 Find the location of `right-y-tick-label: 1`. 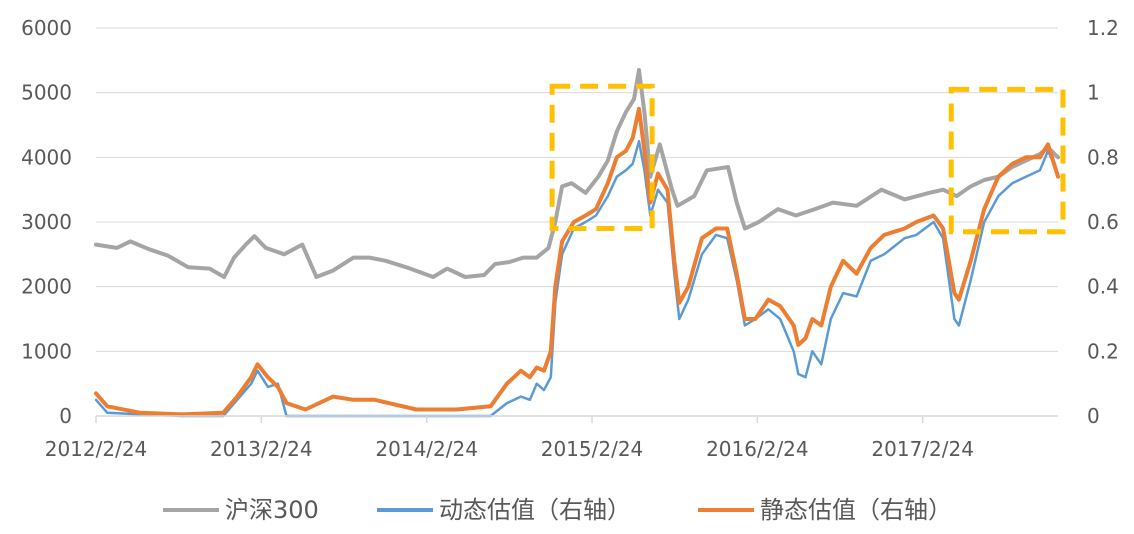

right-y-tick-label: 1 is located at coordinates (1093, 93).